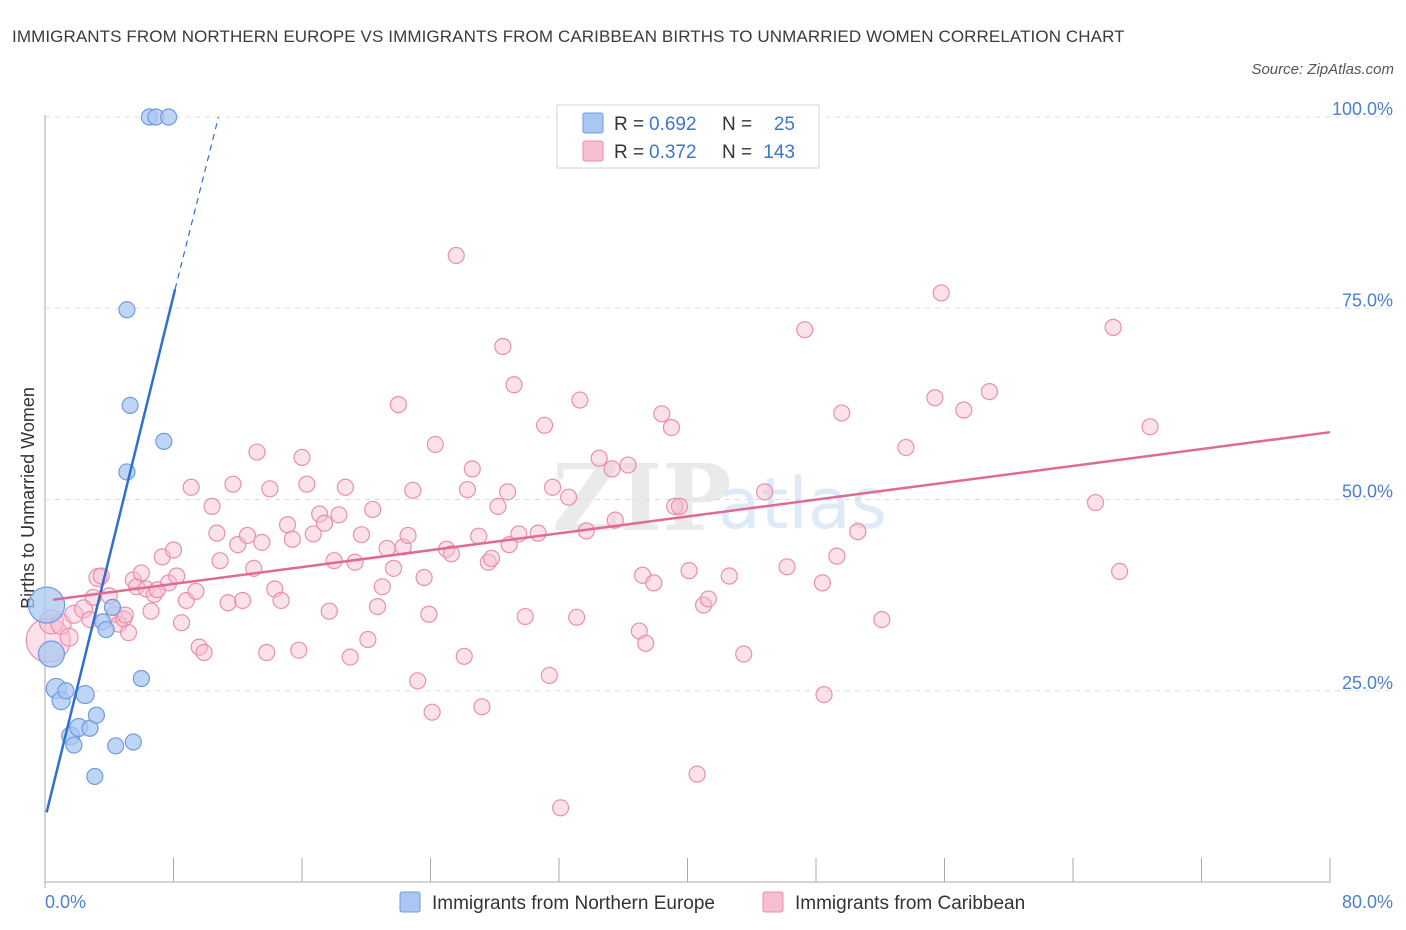 This screenshot has width=1406, height=930. What do you see at coordinates (111, 550) in the screenshot?
I see `trendline-northern-europe` at bounding box center [111, 550].